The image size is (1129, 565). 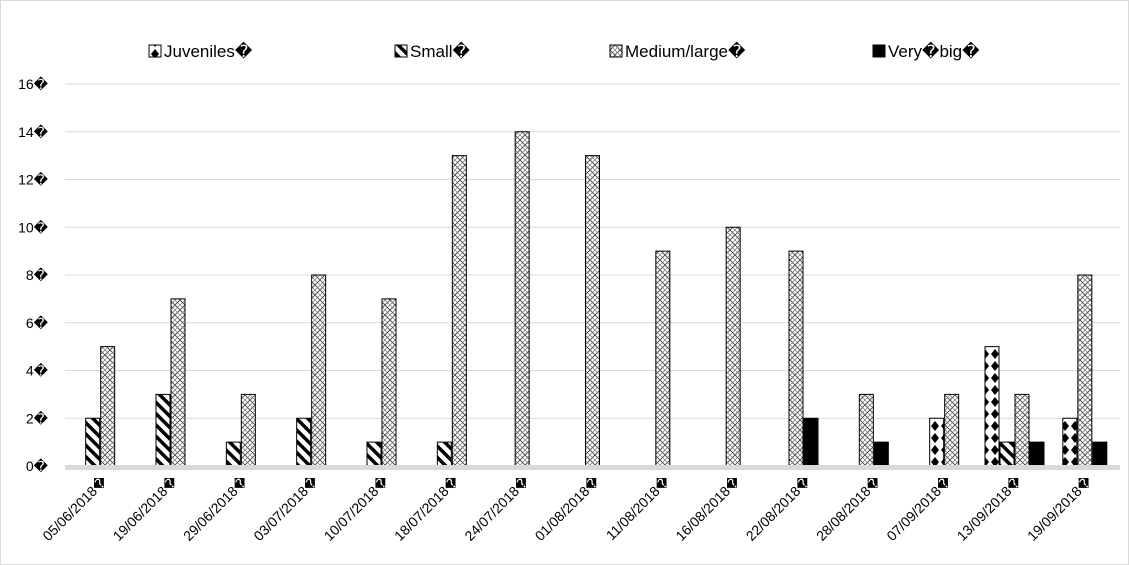 What do you see at coordinates (37, 275) in the screenshot?
I see `y-tick-label: 8�` at bounding box center [37, 275].